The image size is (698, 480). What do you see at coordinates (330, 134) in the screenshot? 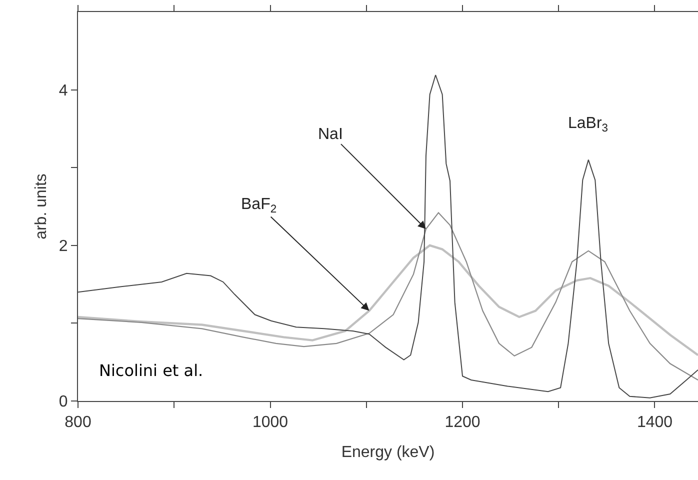
I see `annotation: NaI` at bounding box center [330, 134].